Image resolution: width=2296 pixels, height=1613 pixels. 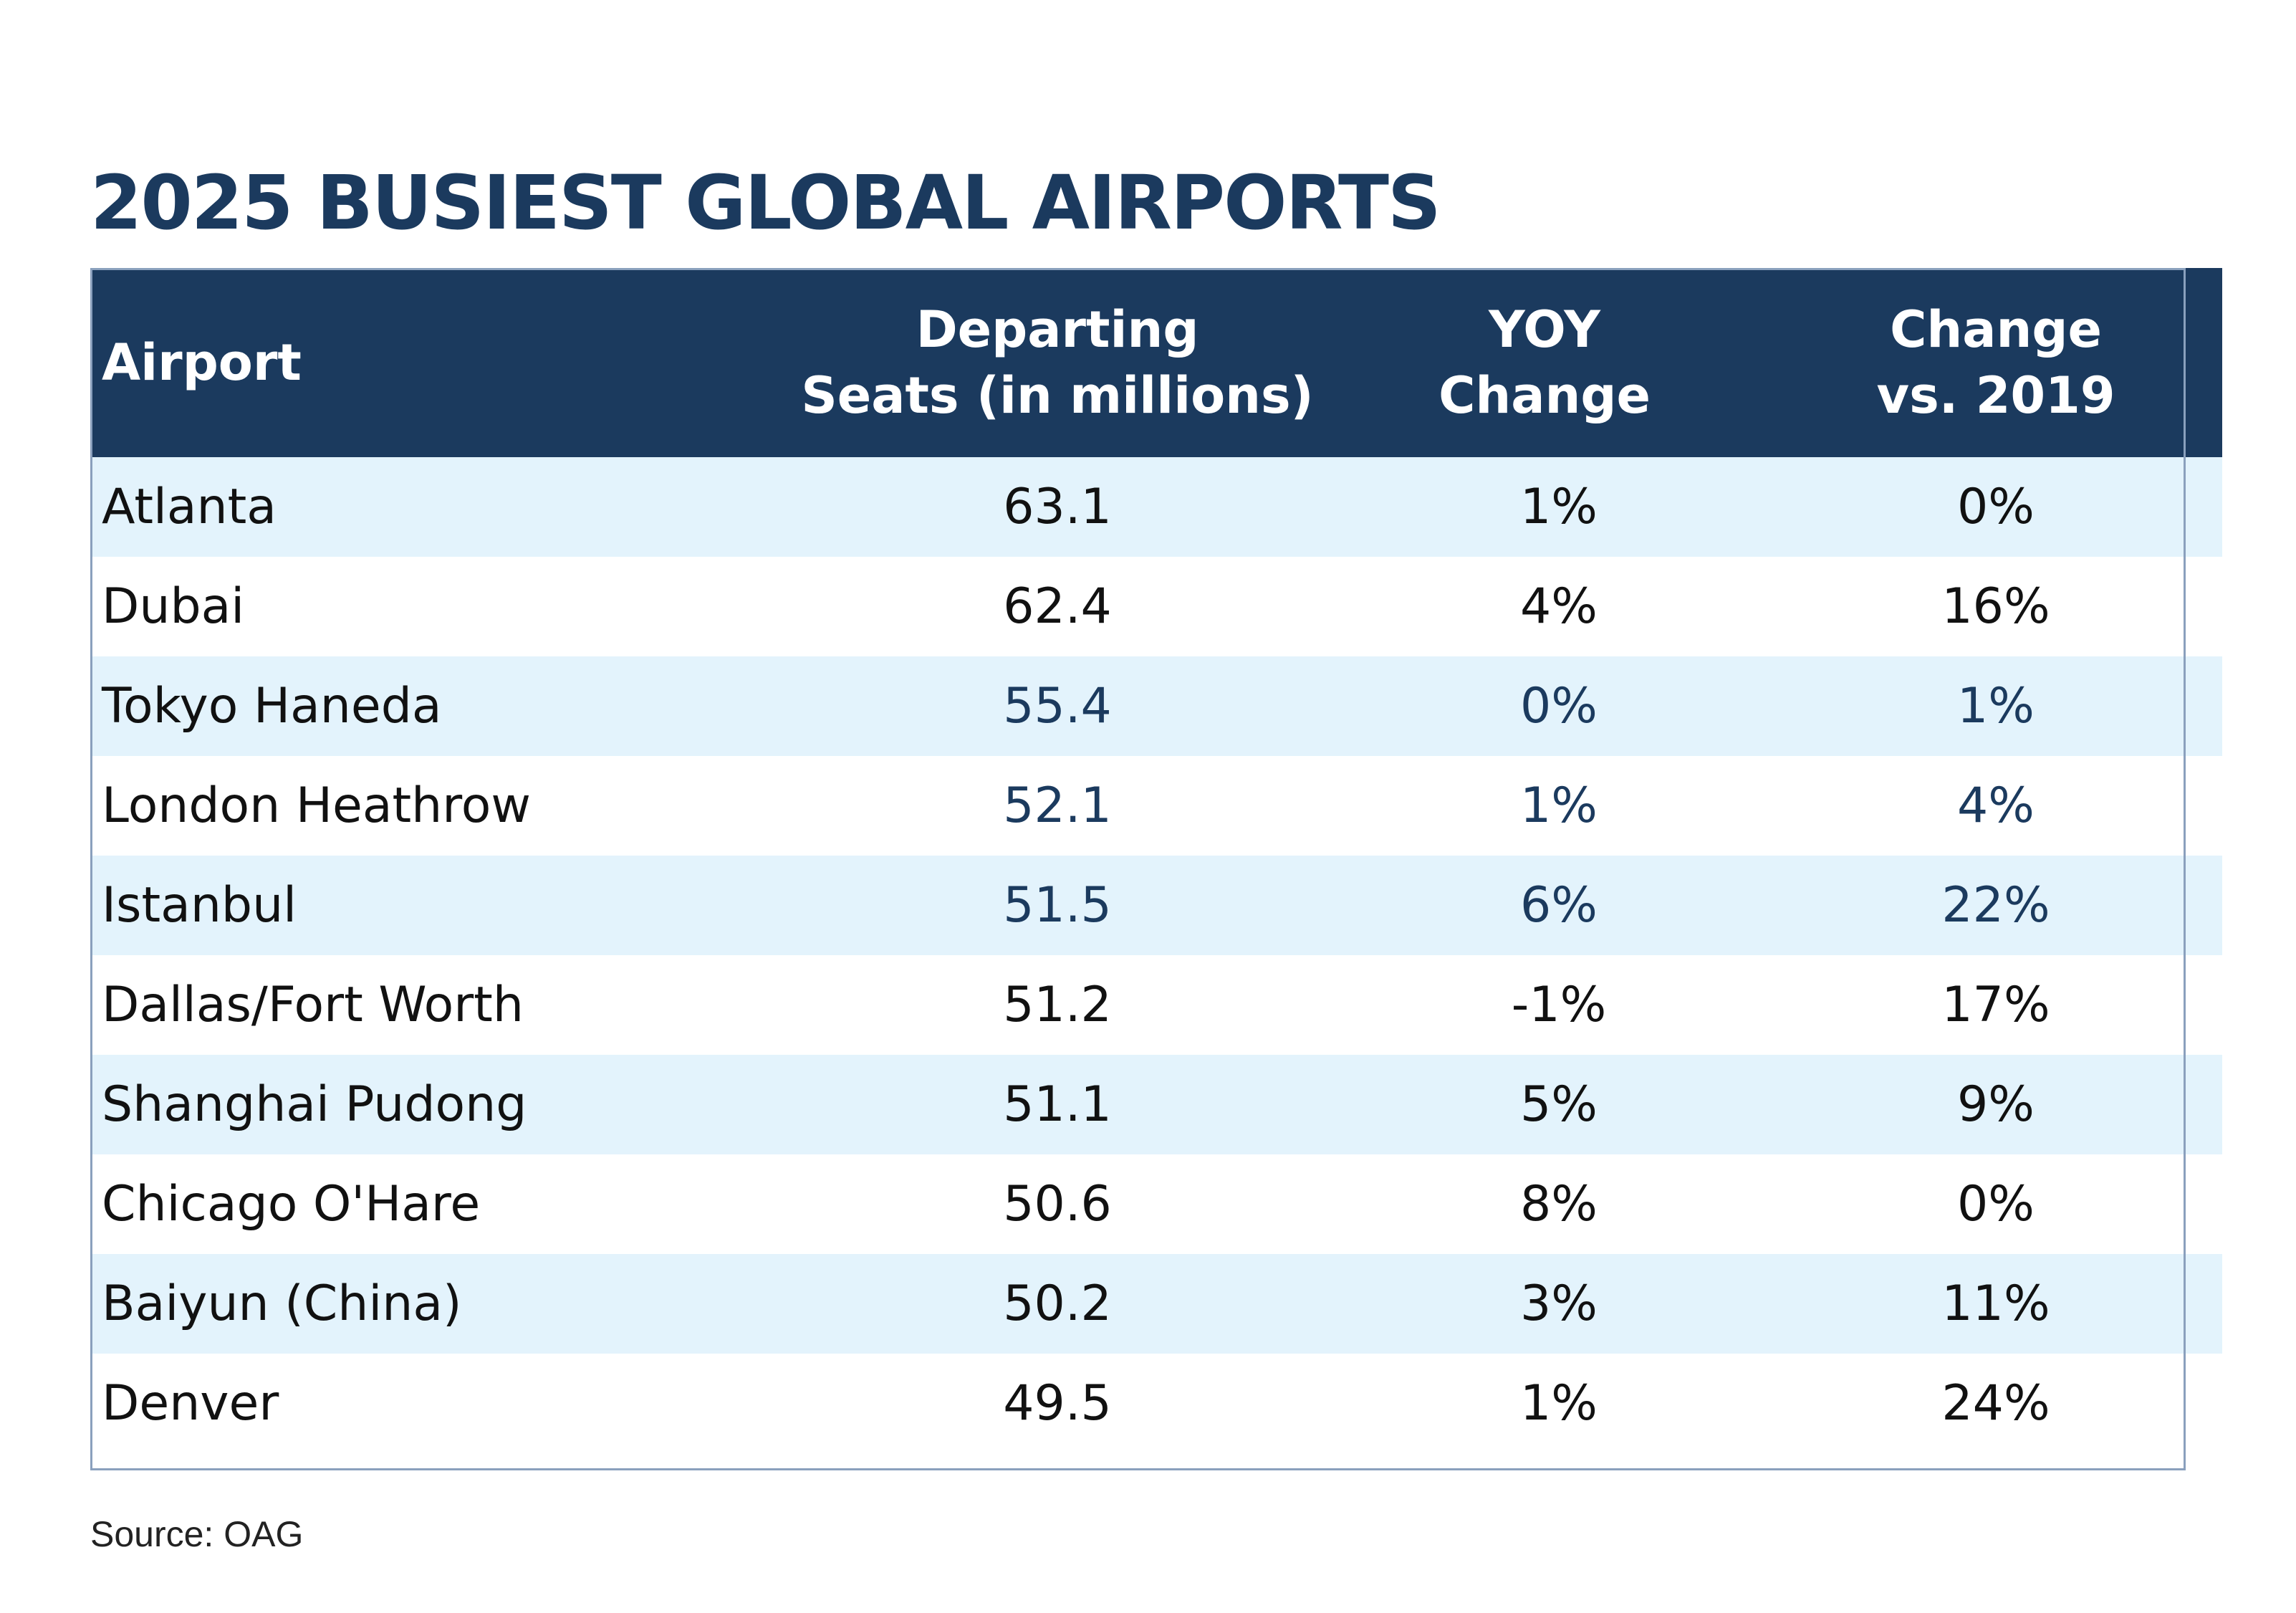 What do you see at coordinates (1996, 805) in the screenshot?
I see `change-vs-2019-cell: 4%` at bounding box center [1996, 805].